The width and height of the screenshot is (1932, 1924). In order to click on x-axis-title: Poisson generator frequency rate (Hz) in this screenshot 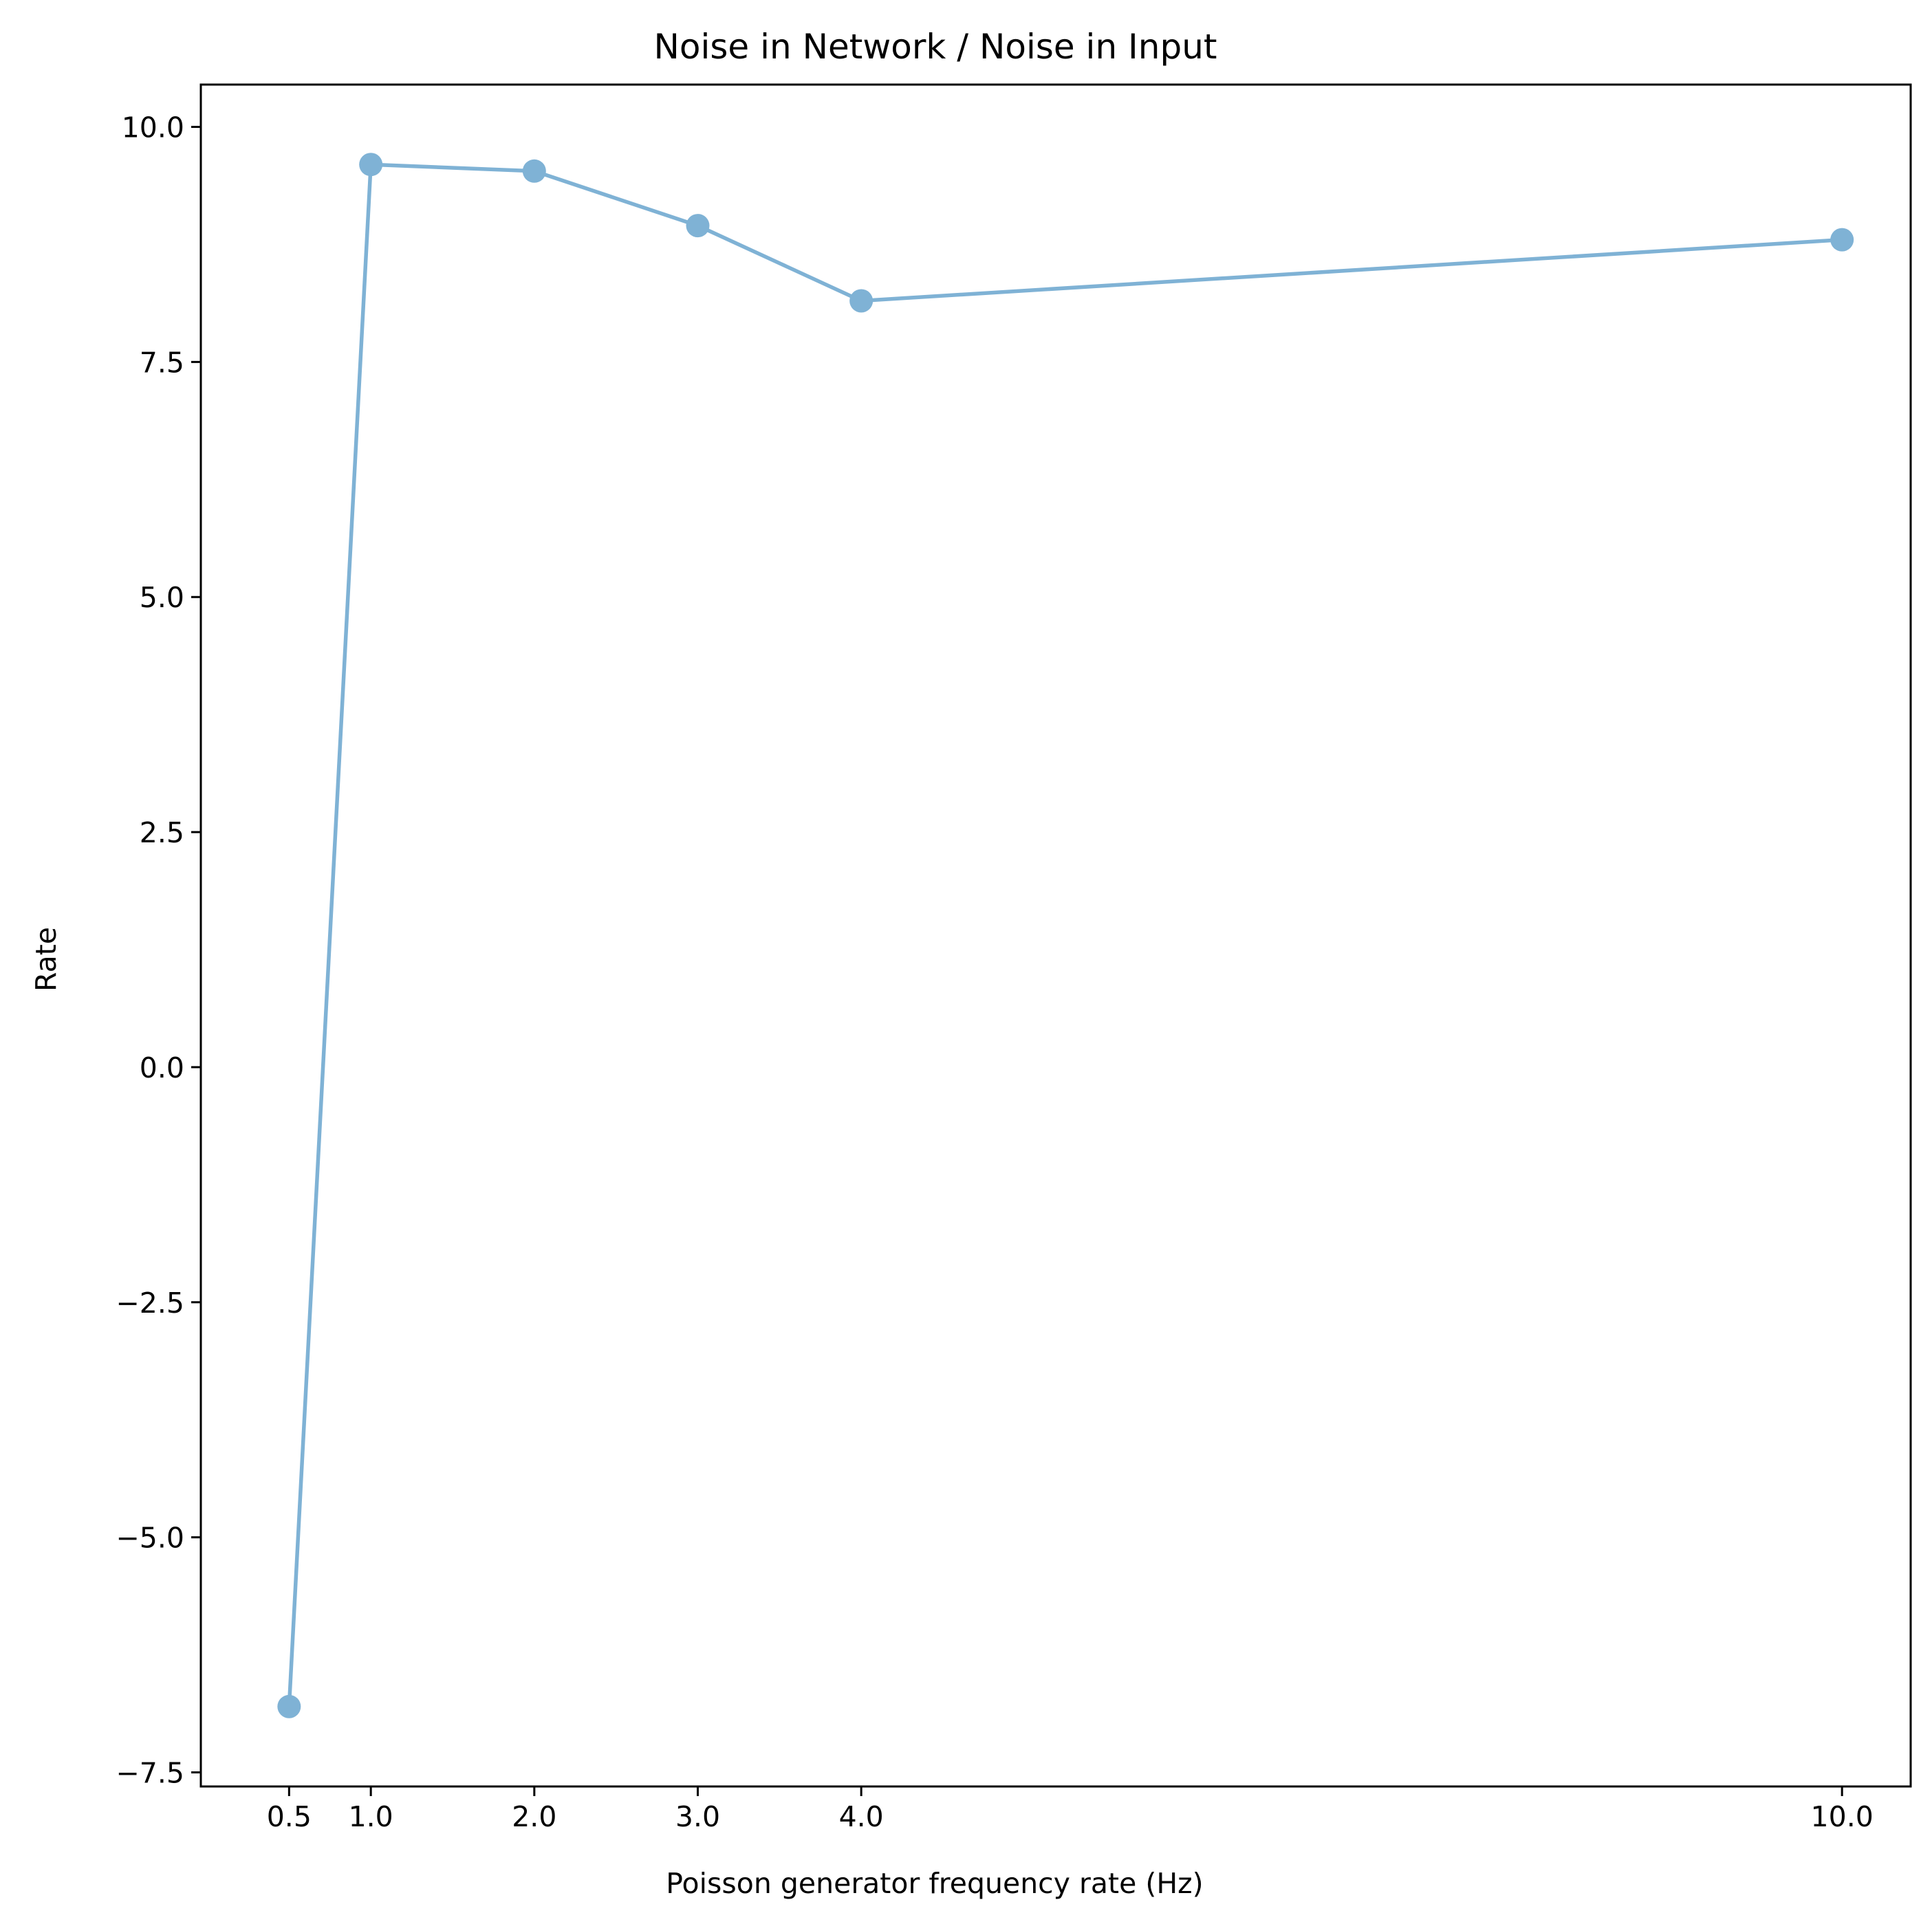, I will do `click(934, 1884)`.